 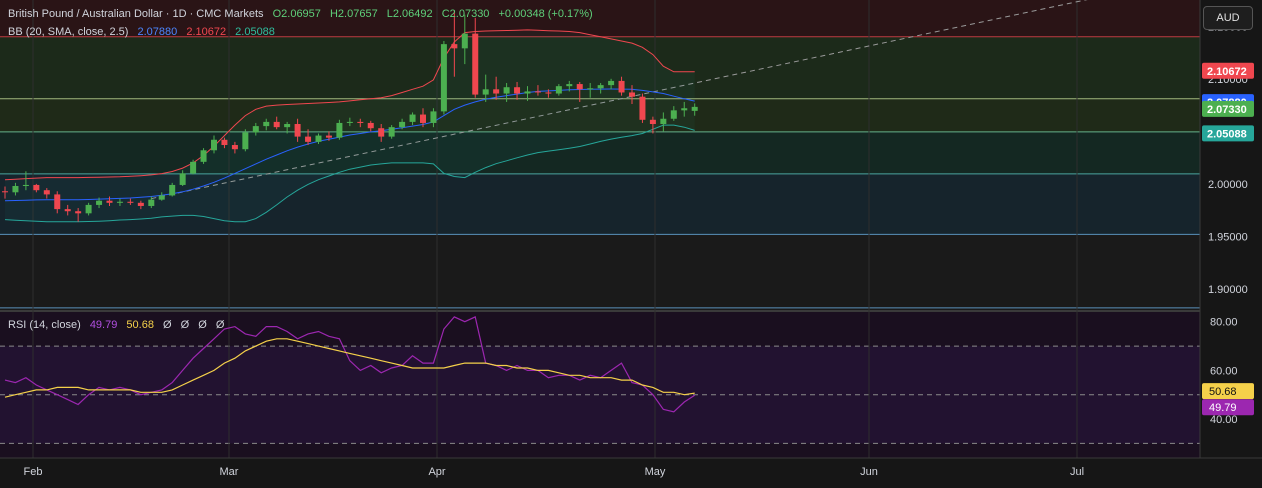 What do you see at coordinates (1224, 323) in the screenshot?
I see `rsi-tick-label: 80.00` at bounding box center [1224, 323].